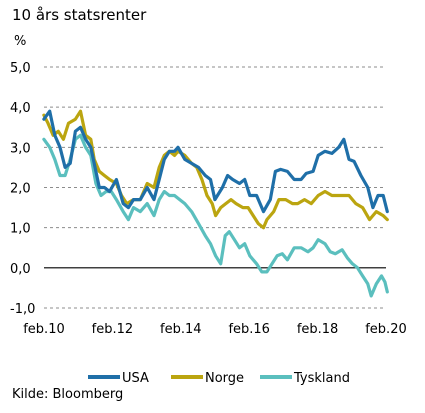 The width and height of the screenshot is (425, 413). Describe the element at coordinates (20, 68) in the screenshot. I see `y-tick-label: 5,0` at that location.